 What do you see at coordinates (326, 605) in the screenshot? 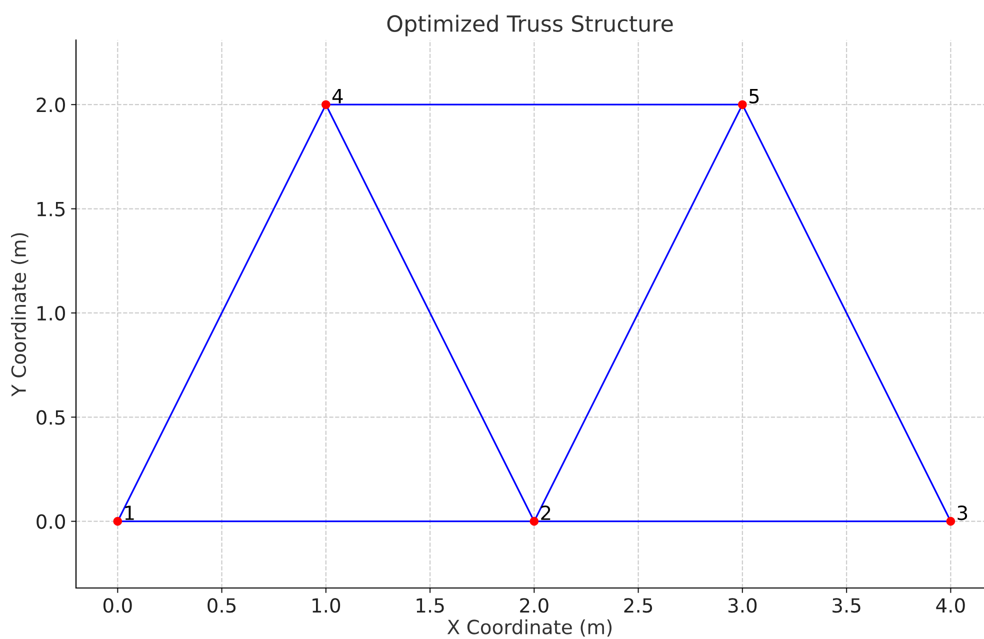
I see `x-tick-label: 1.0` at bounding box center [326, 605].